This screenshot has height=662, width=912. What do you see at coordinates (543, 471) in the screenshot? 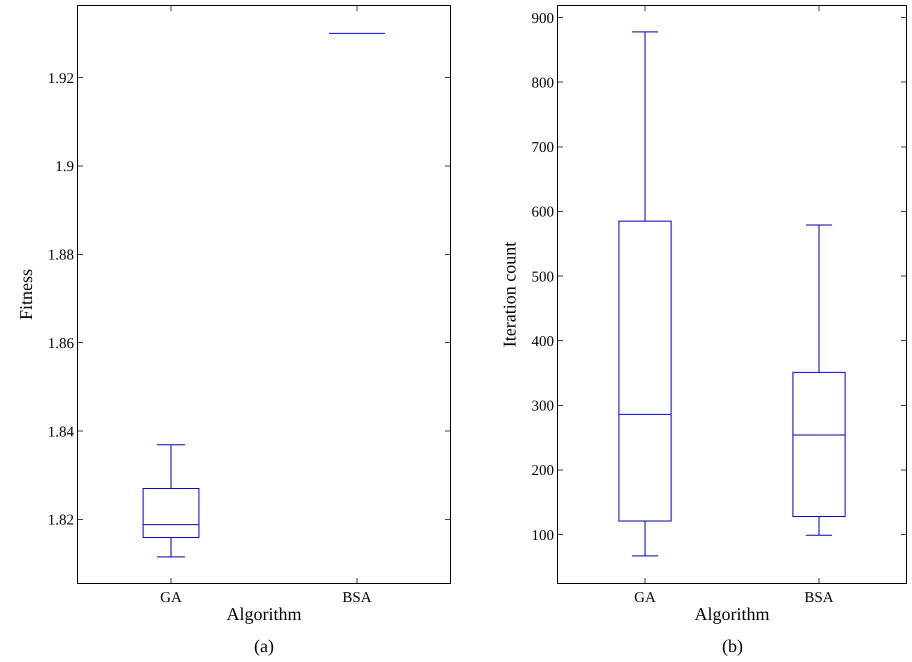
I see `y-tick-label: 200` at bounding box center [543, 471].